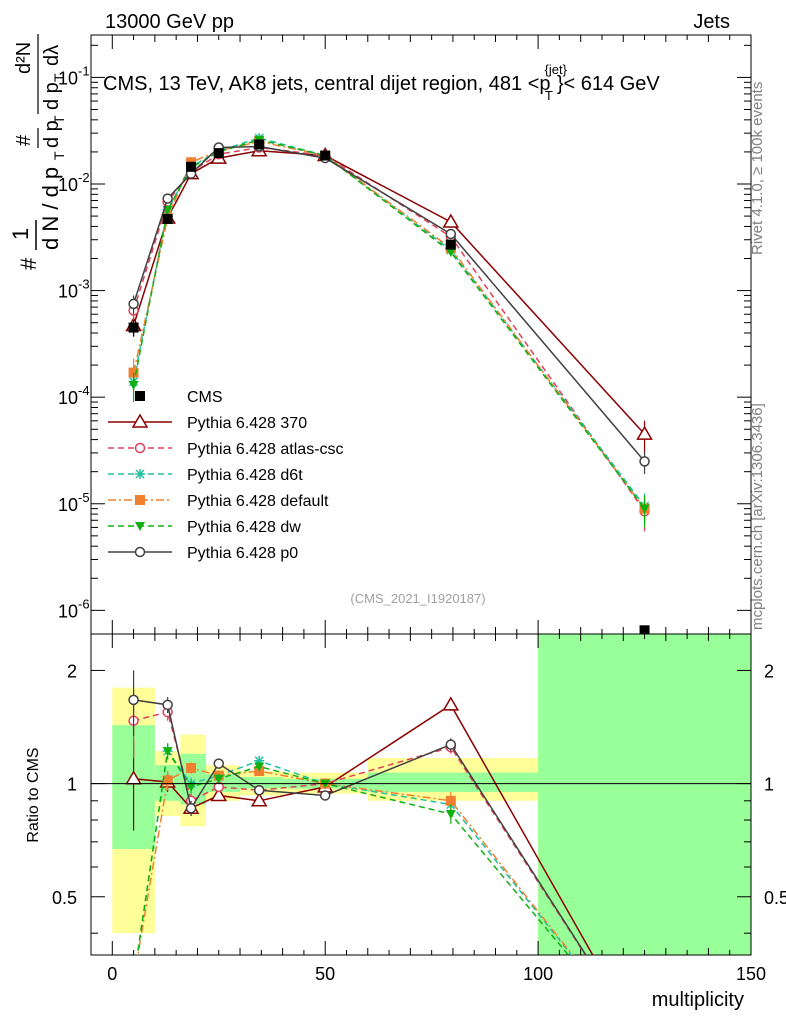  I want to click on legend-marker-cms, so click(140, 396).